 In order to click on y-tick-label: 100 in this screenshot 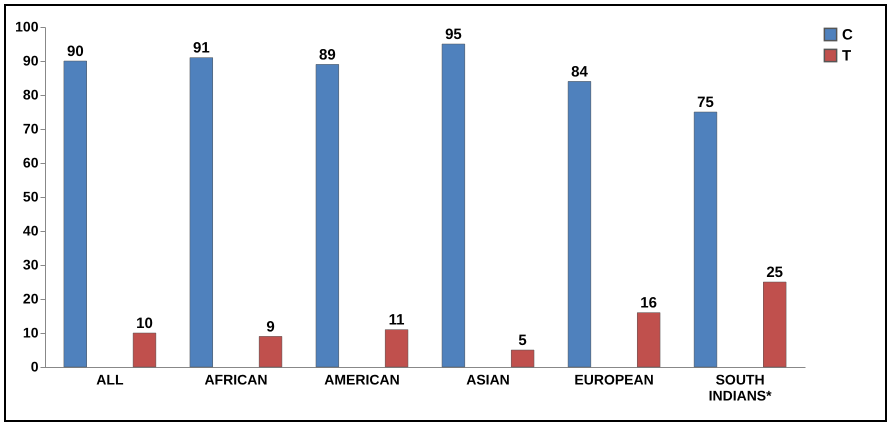, I will do `click(27, 26)`.